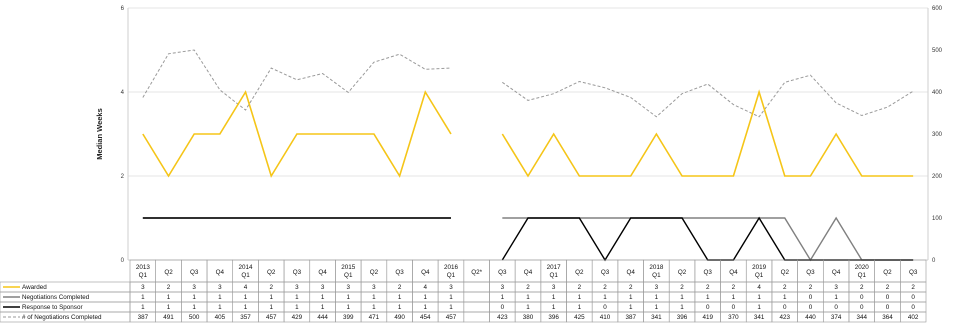 The image size is (960, 332). I want to click on category-year-label: 2013, so click(143, 267).